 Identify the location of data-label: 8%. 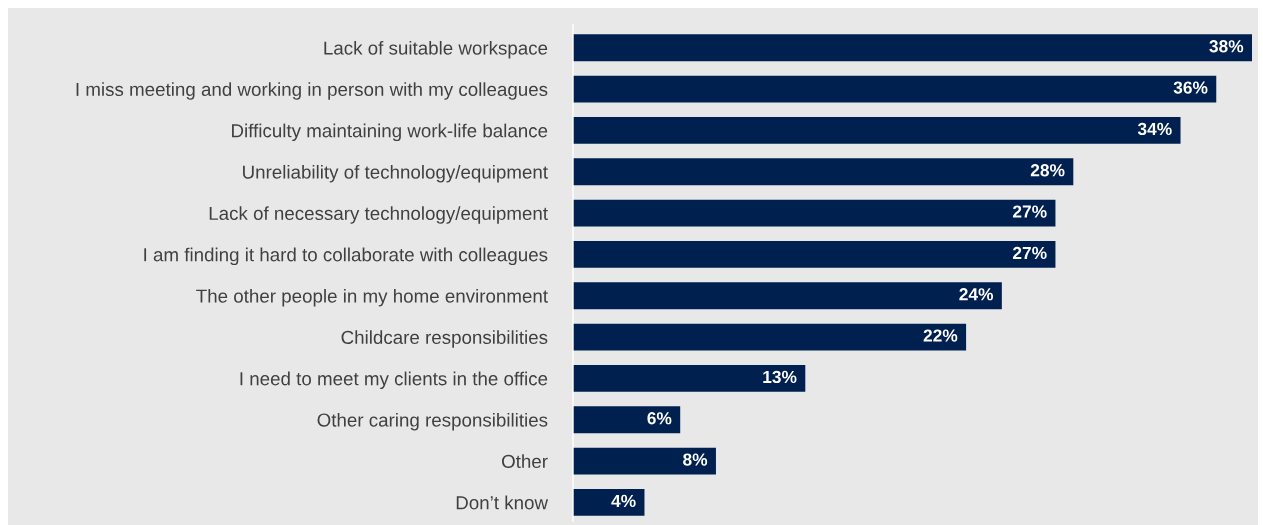
(695, 459).